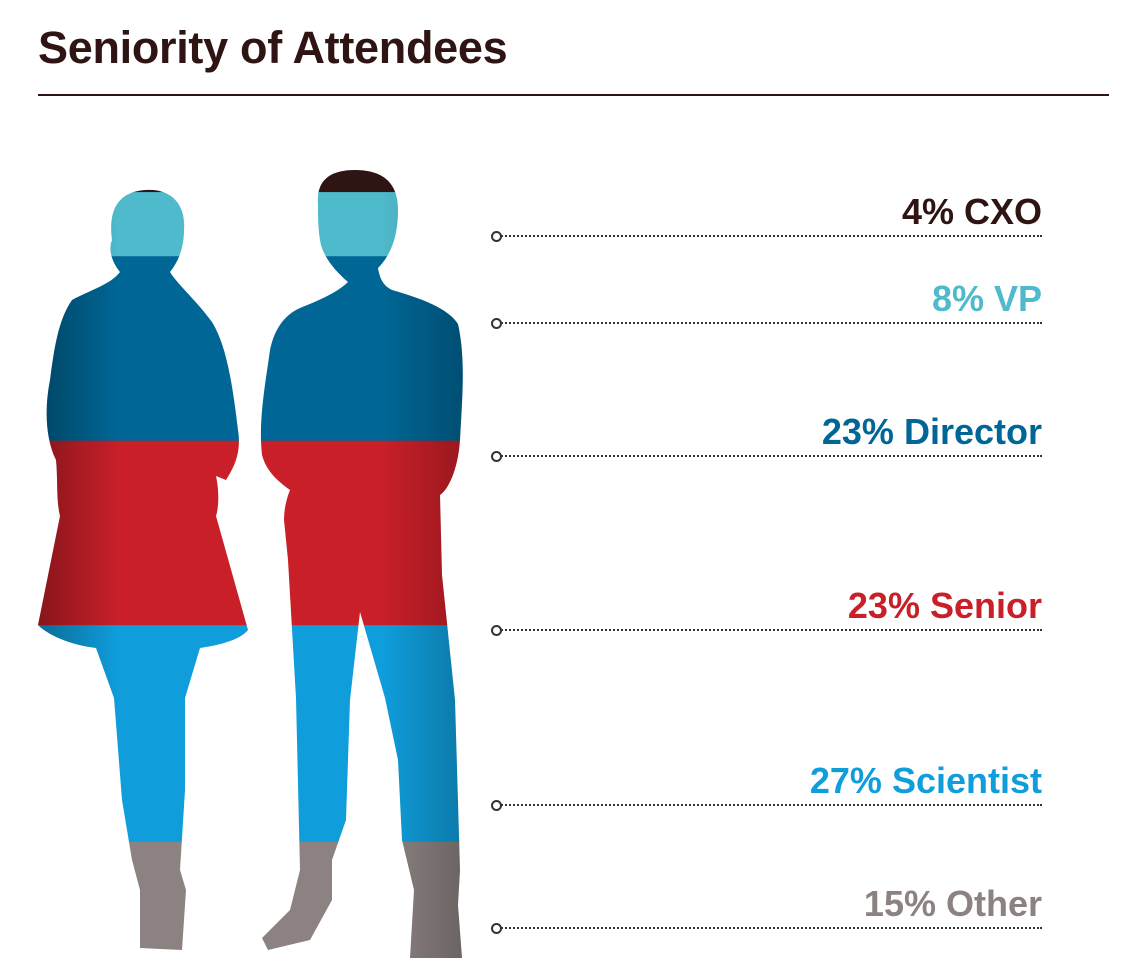 The image size is (1147, 964). Describe the element at coordinates (770, 928) in the screenshot. I see `leader-line-other` at that location.